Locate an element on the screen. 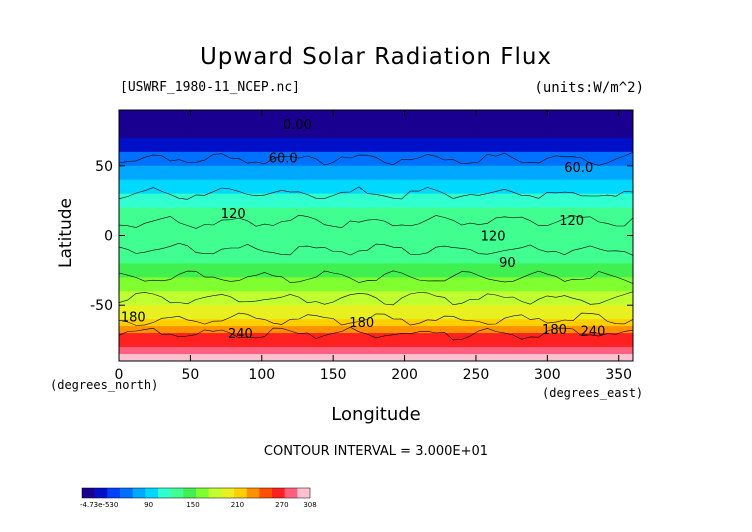 Image resolution: width=752 pixels, height=532 pixels. x-tick-label: 50 is located at coordinates (190, 375).